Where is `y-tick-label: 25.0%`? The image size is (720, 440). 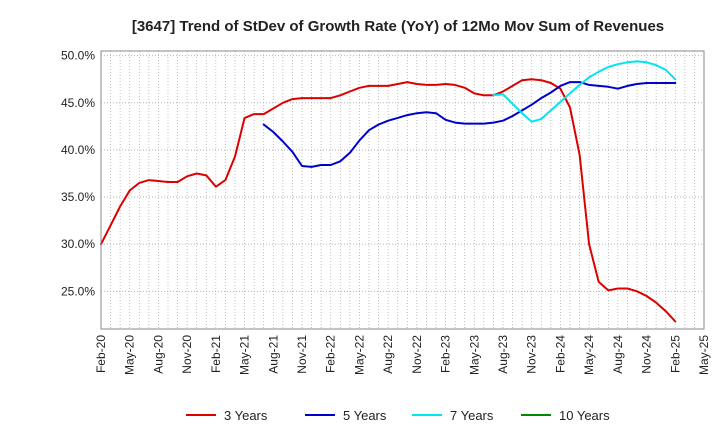 y-tick-label: 25.0% is located at coordinates (78, 291).